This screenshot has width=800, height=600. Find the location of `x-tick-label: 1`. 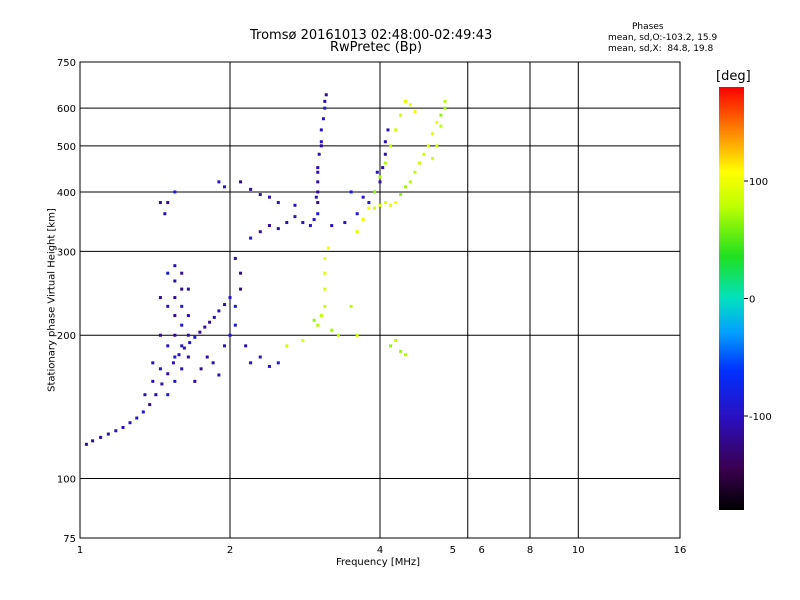

x-tick-label: 1 is located at coordinates (80, 550).